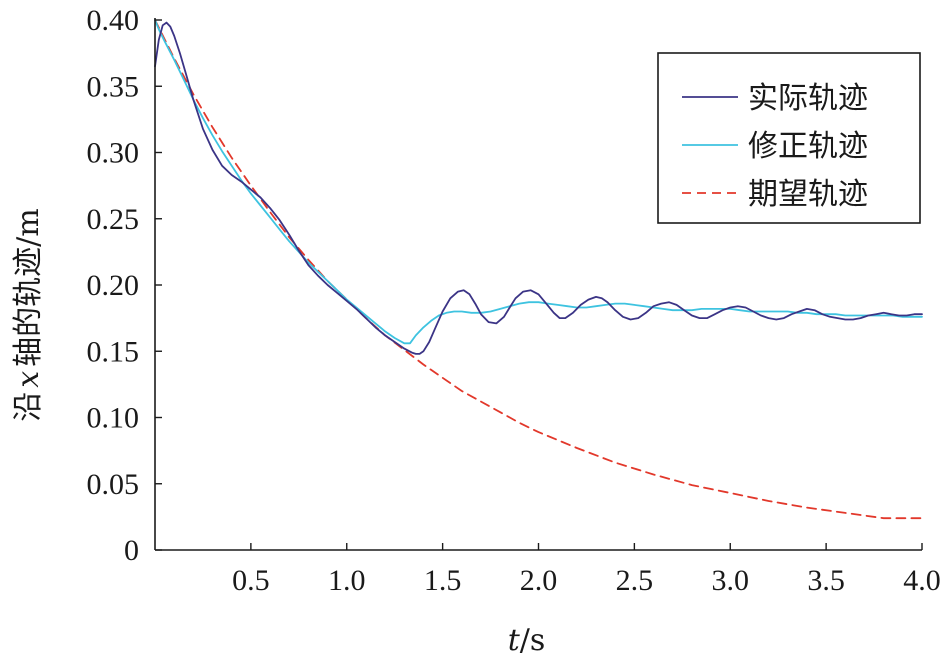 Image resolution: width=947 pixels, height=659 pixels. I want to click on x-axis-label-var: t, so click(514, 640).